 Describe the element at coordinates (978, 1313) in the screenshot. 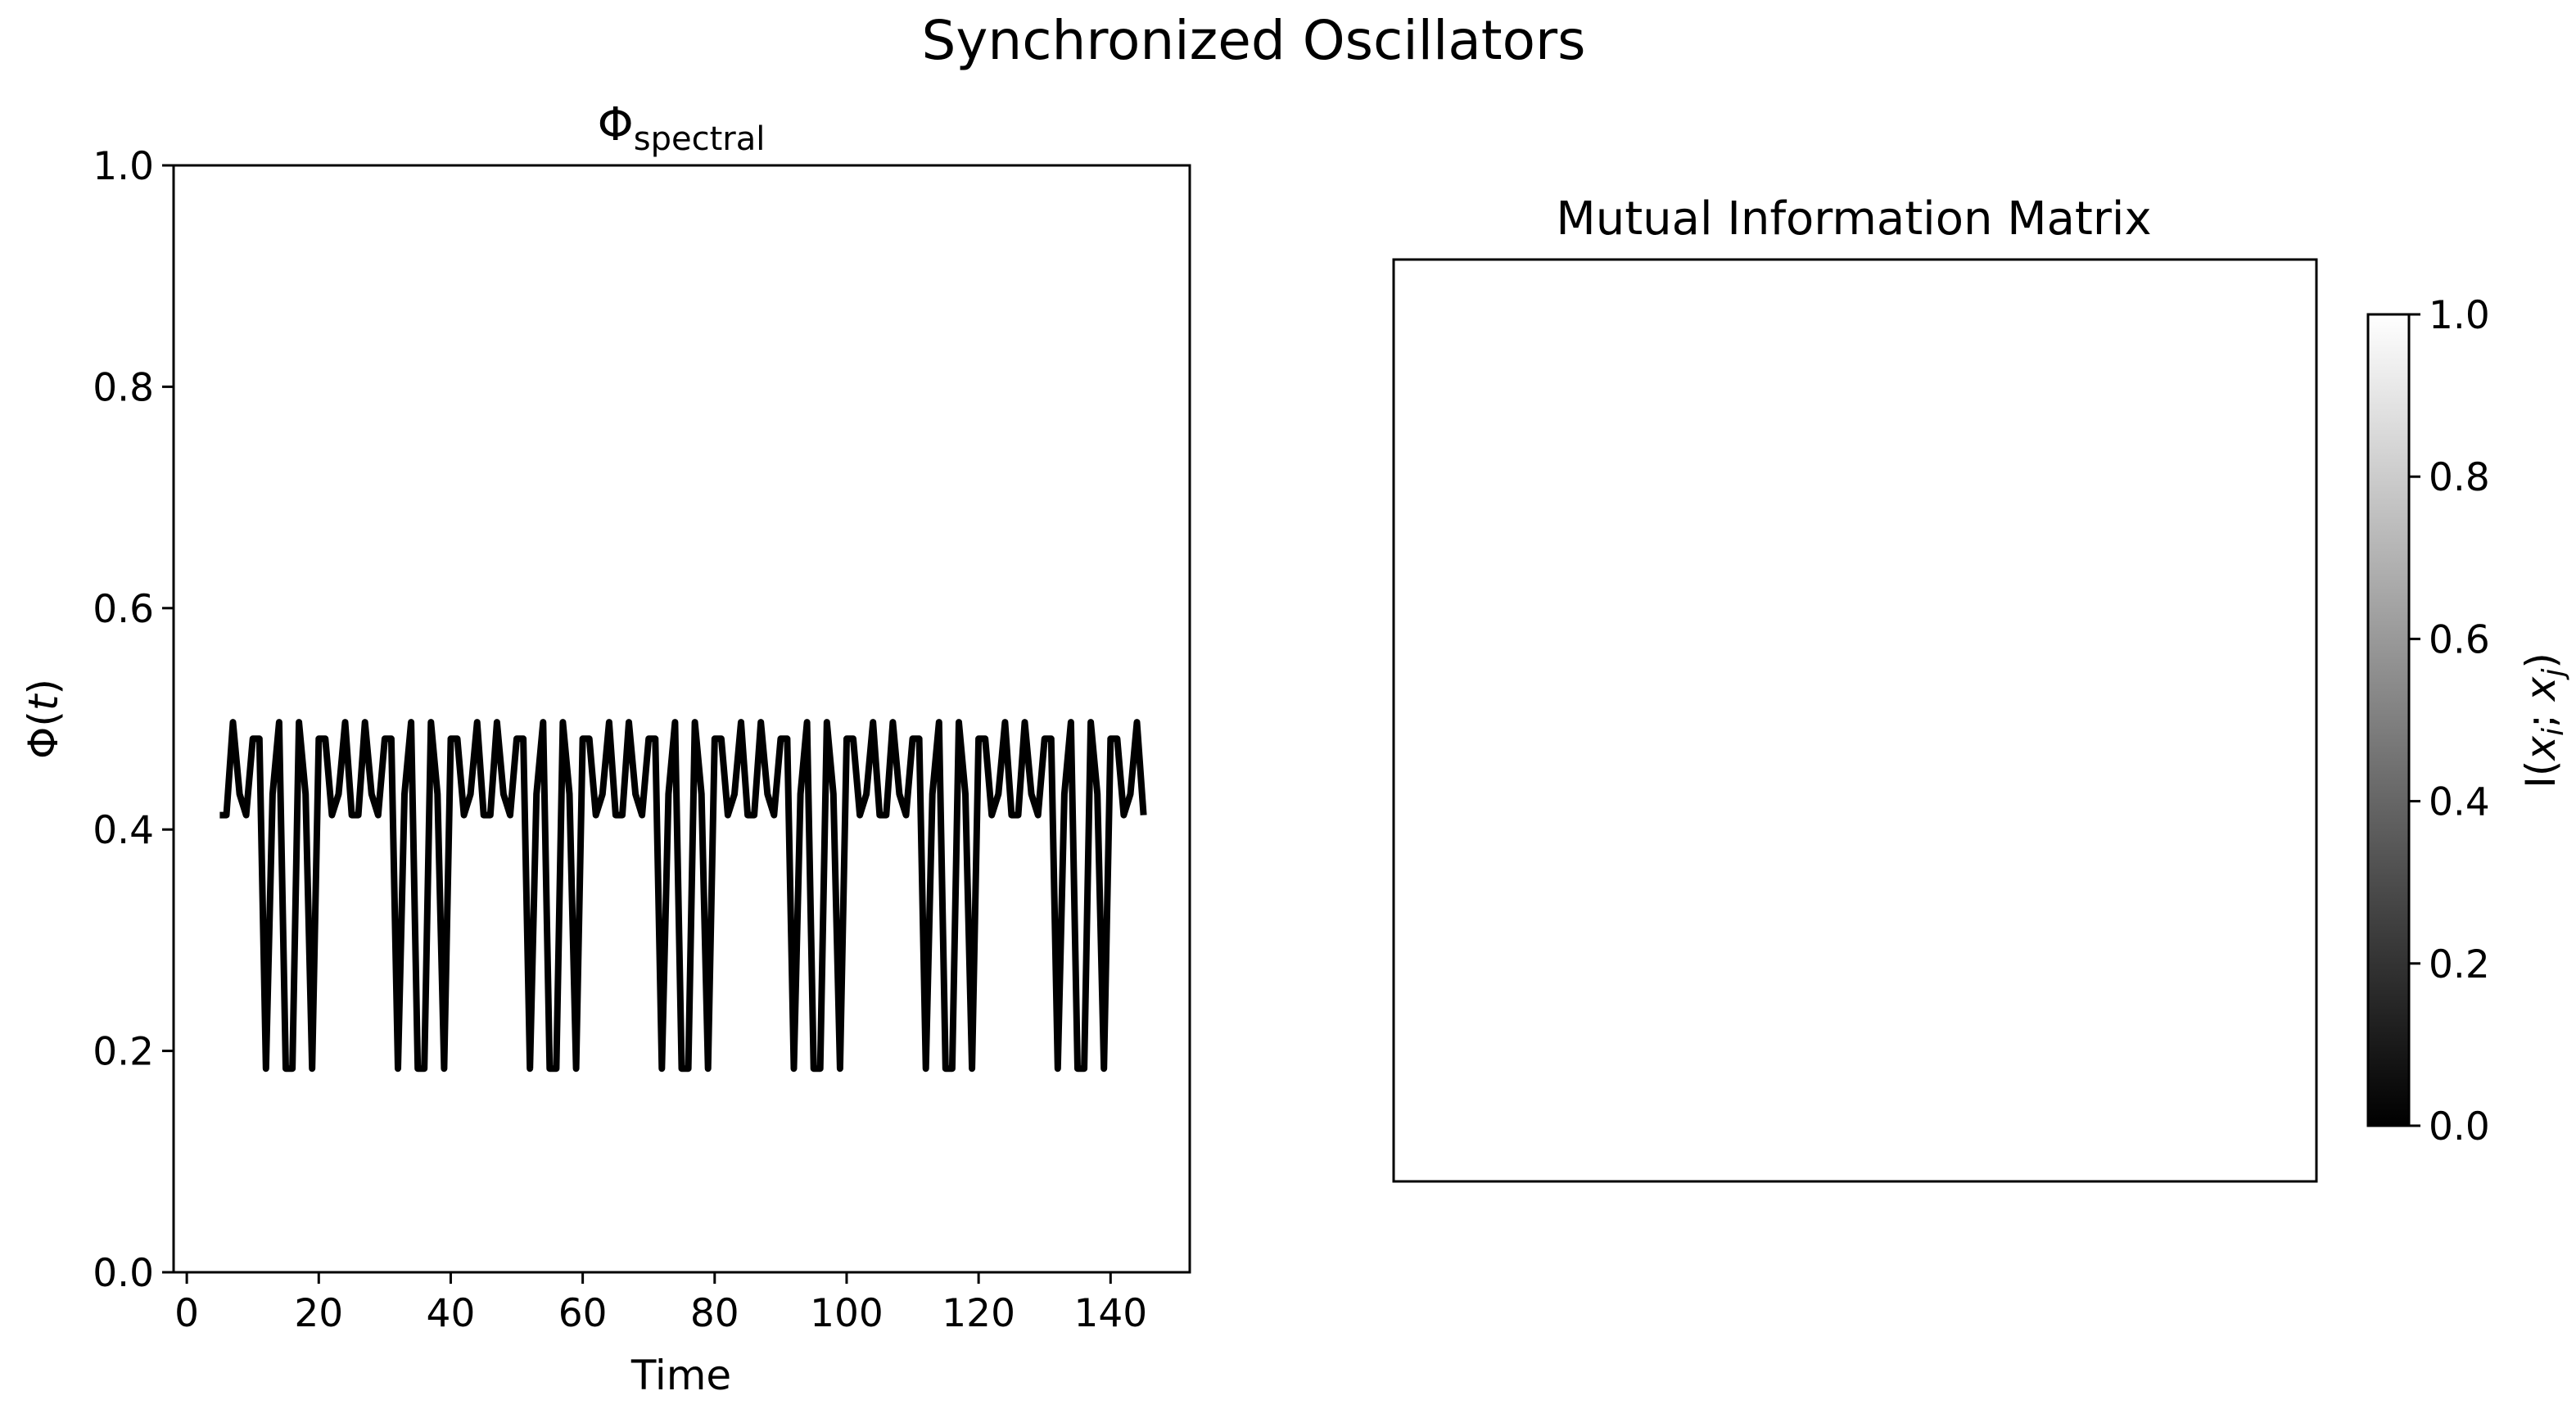

I see `x-tick-label: 120` at that location.